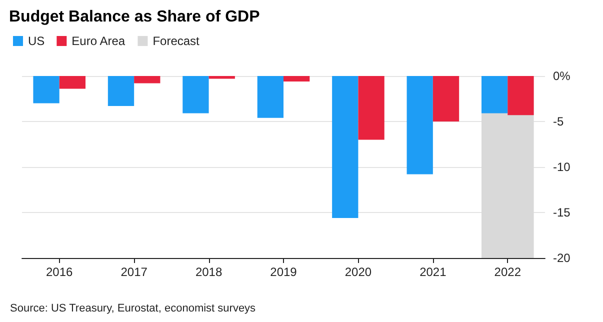  What do you see at coordinates (99, 41) in the screenshot?
I see `legend-label: Euro Area` at bounding box center [99, 41].